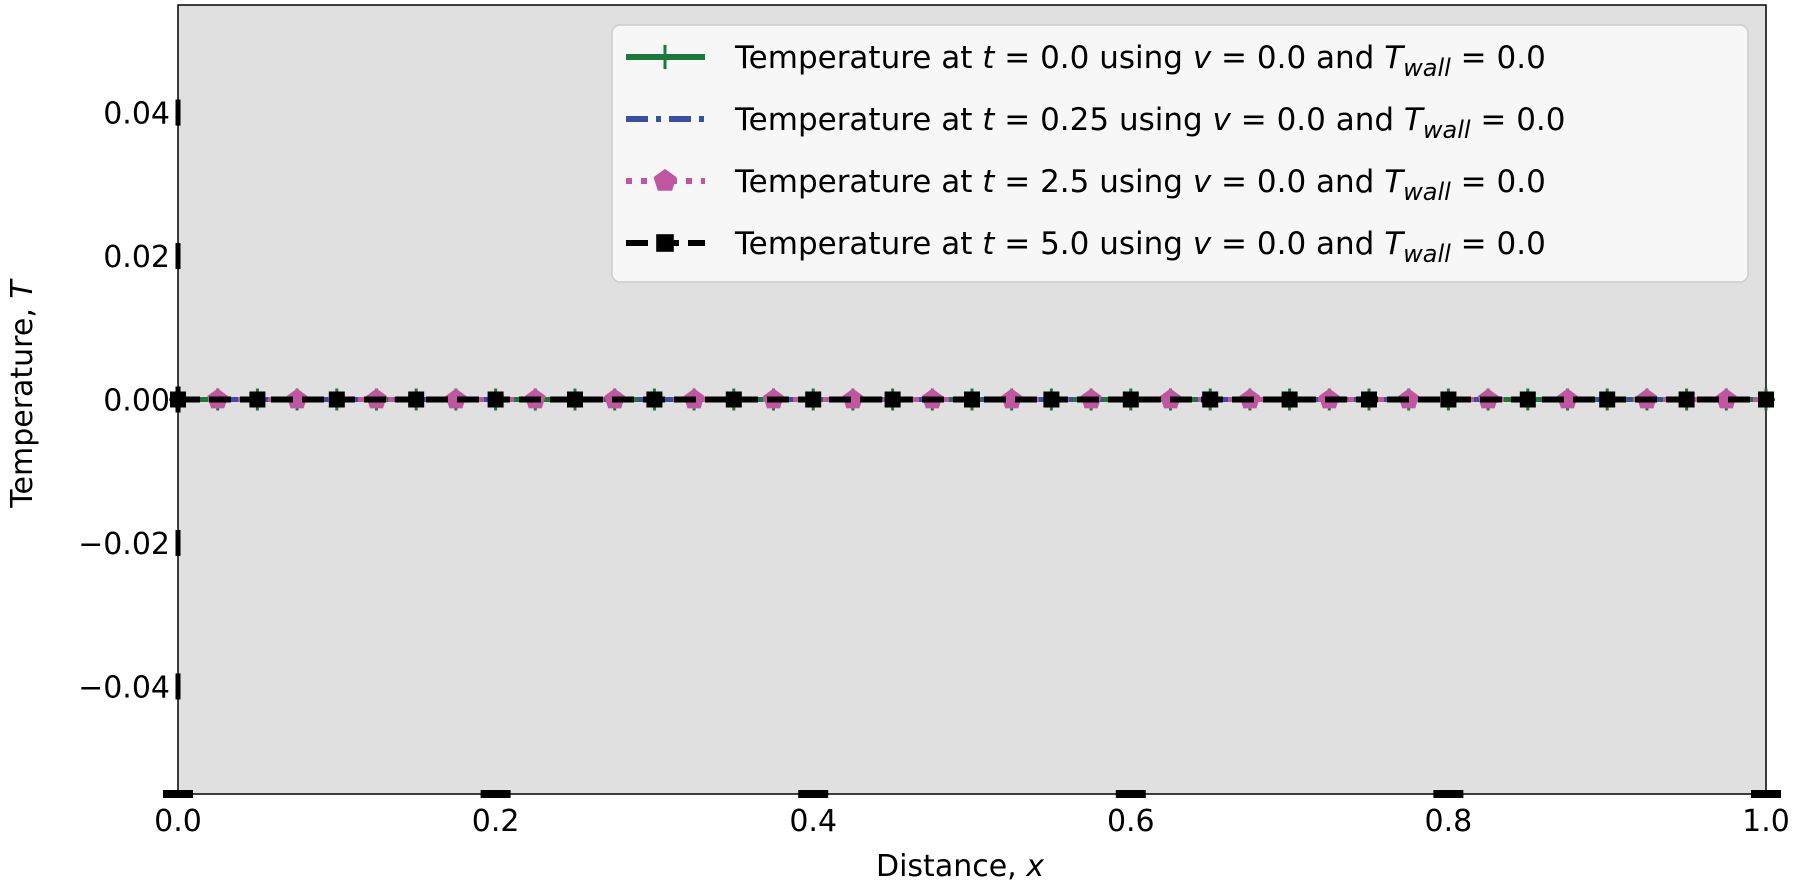 The image size is (1800, 887). Describe the element at coordinates (858, 244) in the screenshot. I see `legend-label-4-part-0: Temperature at` at that location.